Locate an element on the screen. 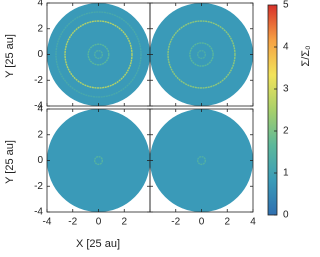  colorbar-tick-label: 2 is located at coordinates (286, 131).